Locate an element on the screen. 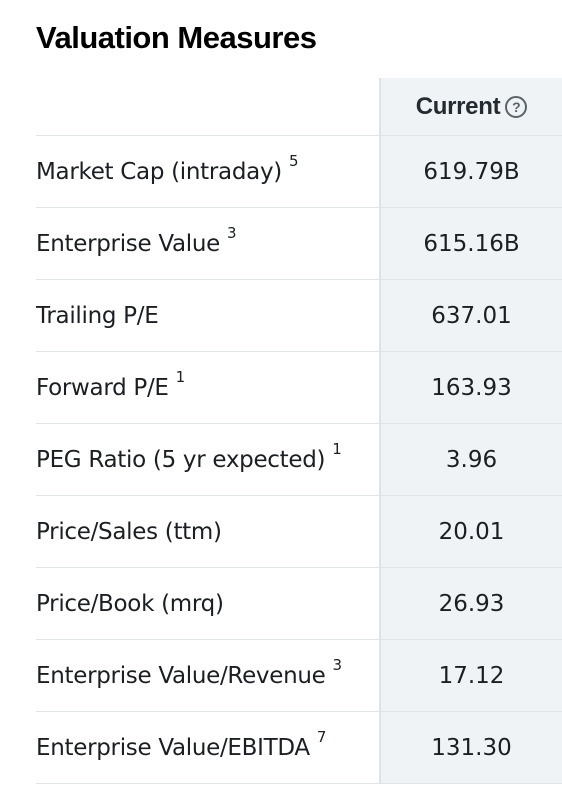 Image resolution: width=562 pixels, height=802 pixels. header-current-cell: Current ? is located at coordinates (470, 106).